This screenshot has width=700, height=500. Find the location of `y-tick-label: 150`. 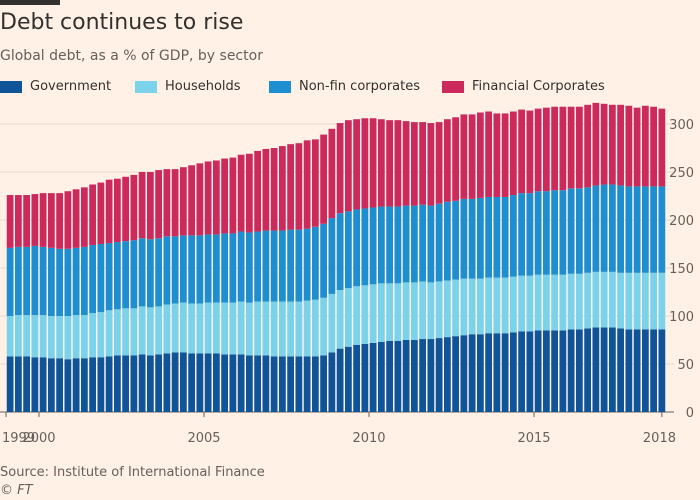

y-tick-label: 150 is located at coordinates (681, 269).